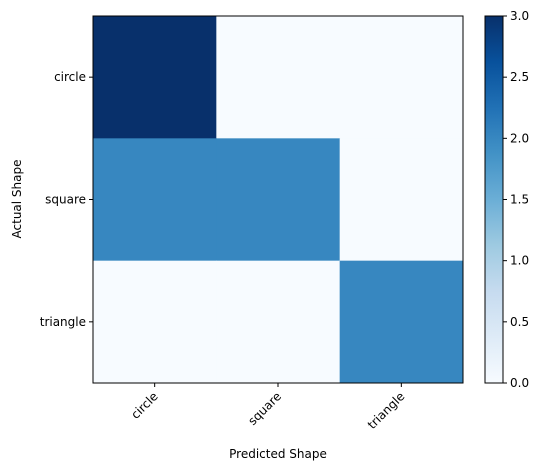 The image size is (547, 472). Describe the element at coordinates (155, 322) in the screenshot. I see `heatmap-cell-triangle-circle` at that location.